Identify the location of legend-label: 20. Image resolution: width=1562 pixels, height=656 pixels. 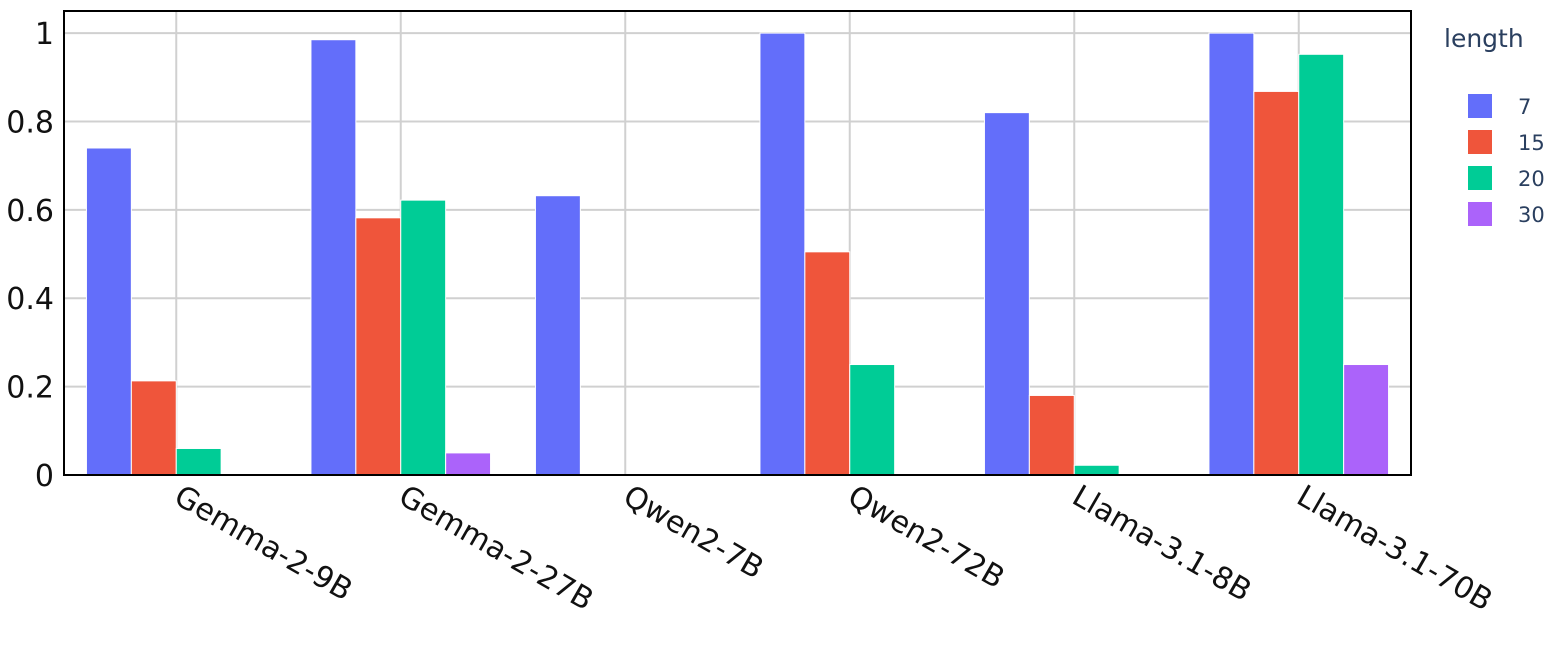
(1531, 179).